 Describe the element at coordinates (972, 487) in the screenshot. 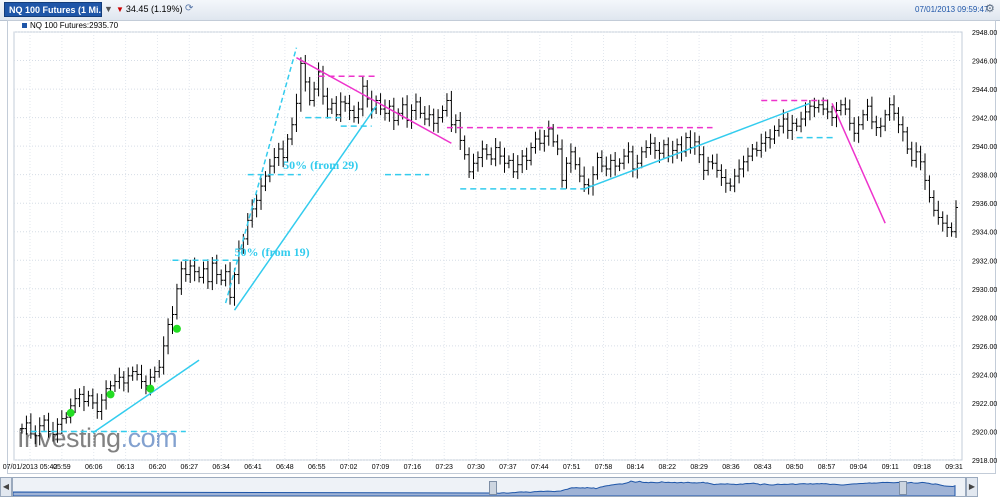

I see `nav-right-arrow: ▶` at that location.